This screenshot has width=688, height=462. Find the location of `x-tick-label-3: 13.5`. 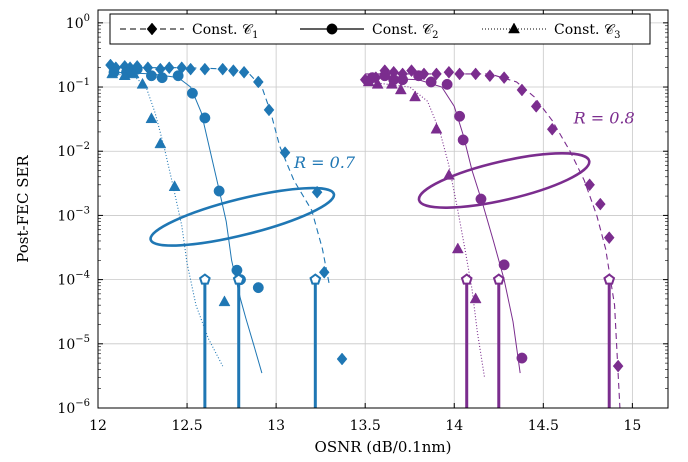

x-tick-label-3: 13.5 is located at coordinates (365, 426).